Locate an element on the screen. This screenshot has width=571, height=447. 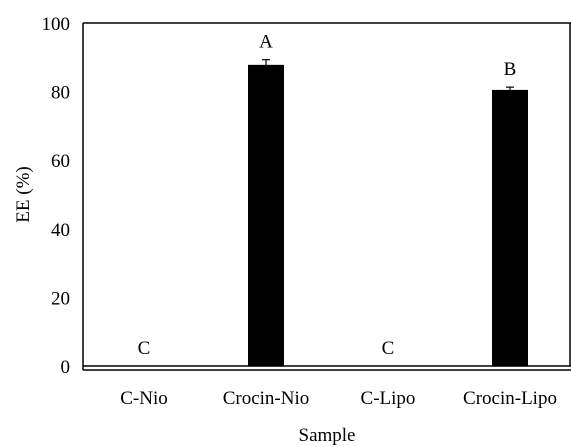
y-axis-title: EE (%) is located at coordinates (23, 194).